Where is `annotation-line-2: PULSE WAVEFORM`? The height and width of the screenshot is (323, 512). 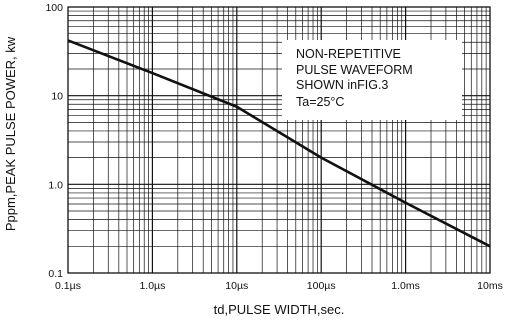
annotation-line-2: PULSE WAVEFORM is located at coordinates (354, 70).